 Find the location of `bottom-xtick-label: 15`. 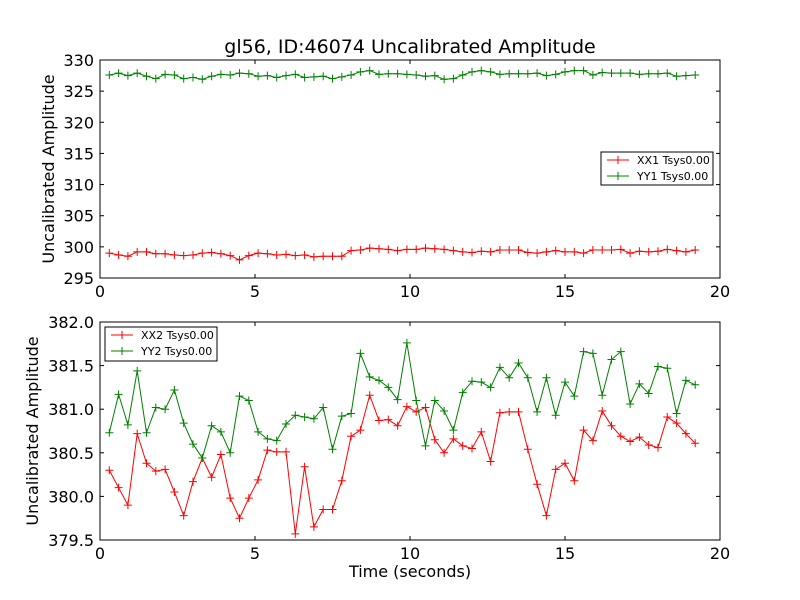

bottom-xtick-label: 15 is located at coordinates (565, 553).